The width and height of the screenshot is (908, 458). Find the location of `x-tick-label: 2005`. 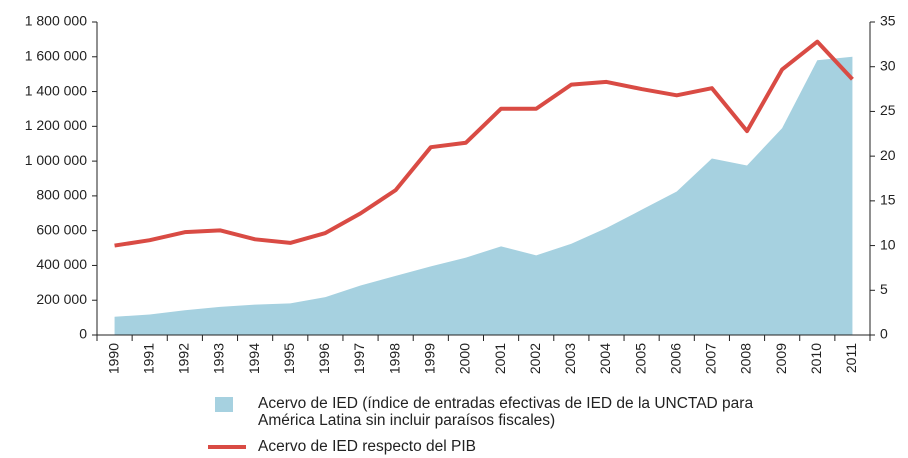

x-tick-label: 2005 is located at coordinates (640, 358).